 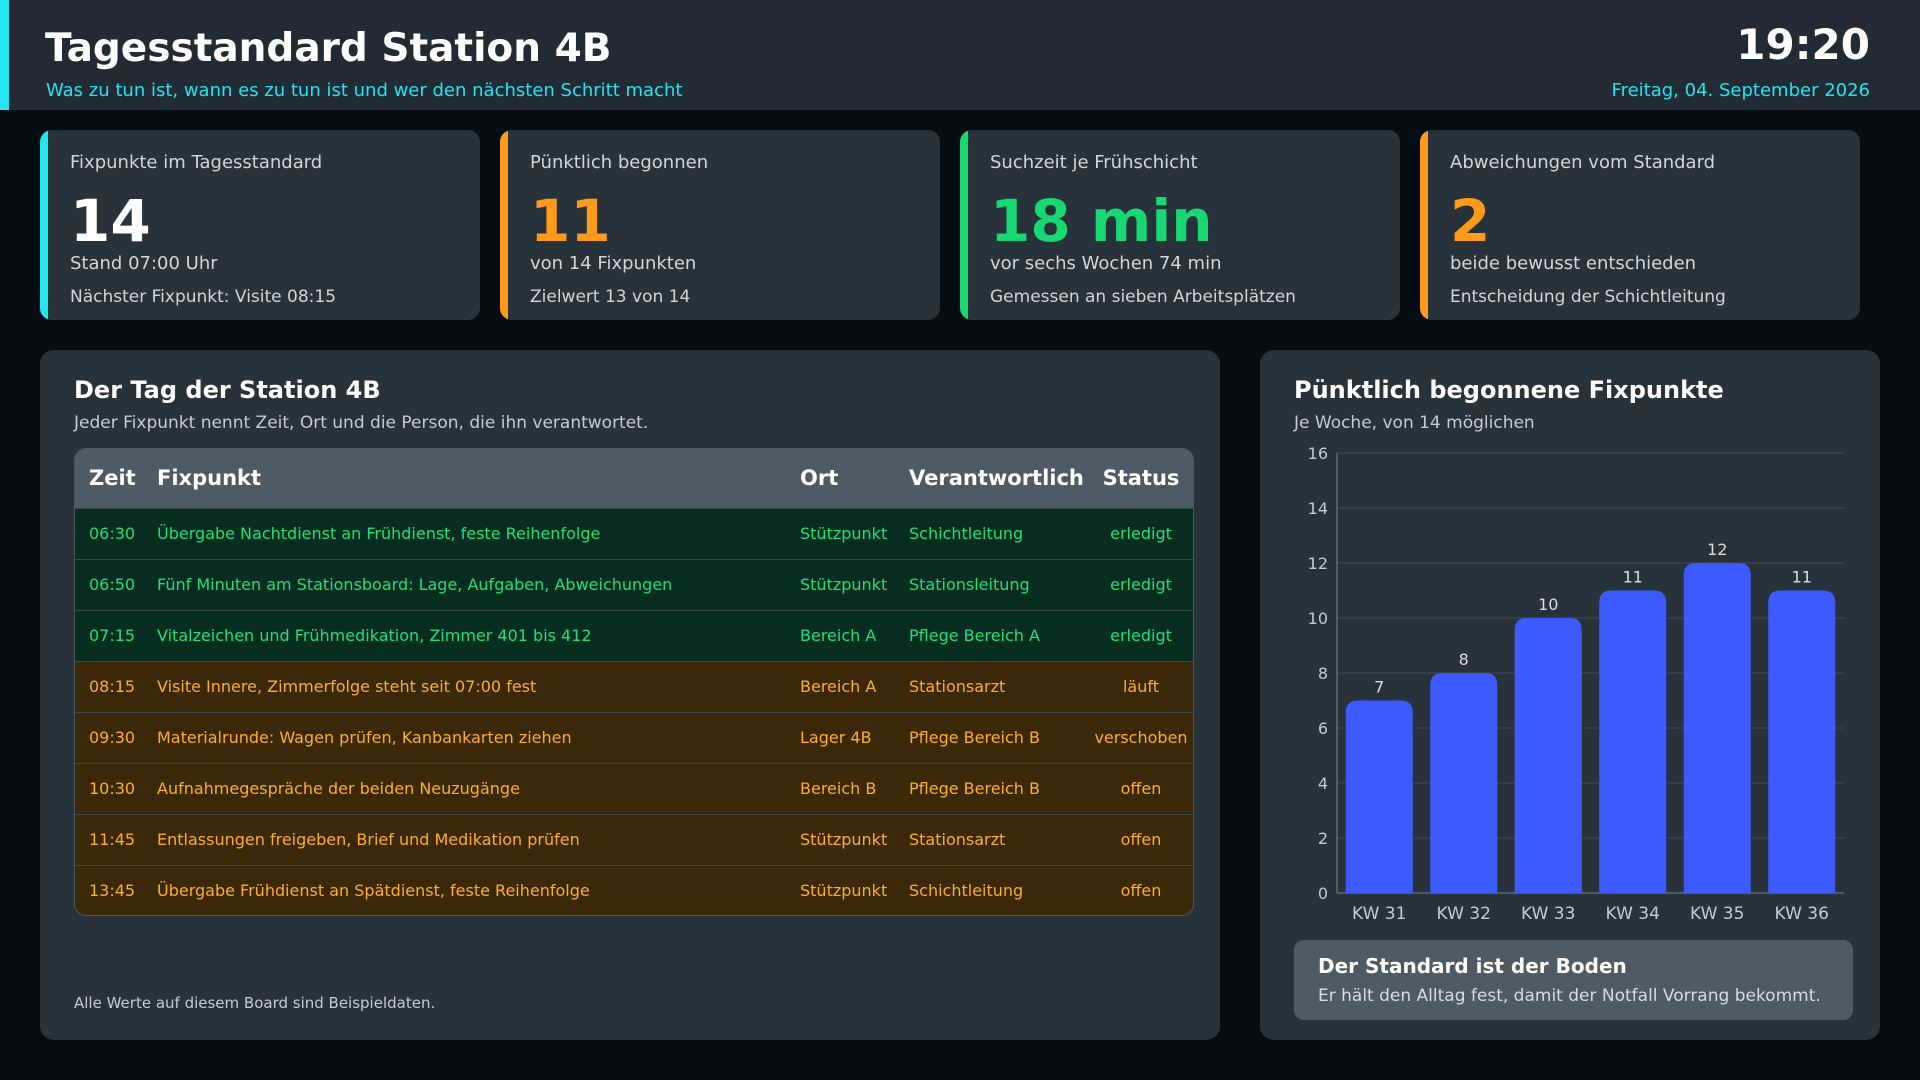 I want to click on x-tick-label: KW 31, so click(x=1379, y=914).